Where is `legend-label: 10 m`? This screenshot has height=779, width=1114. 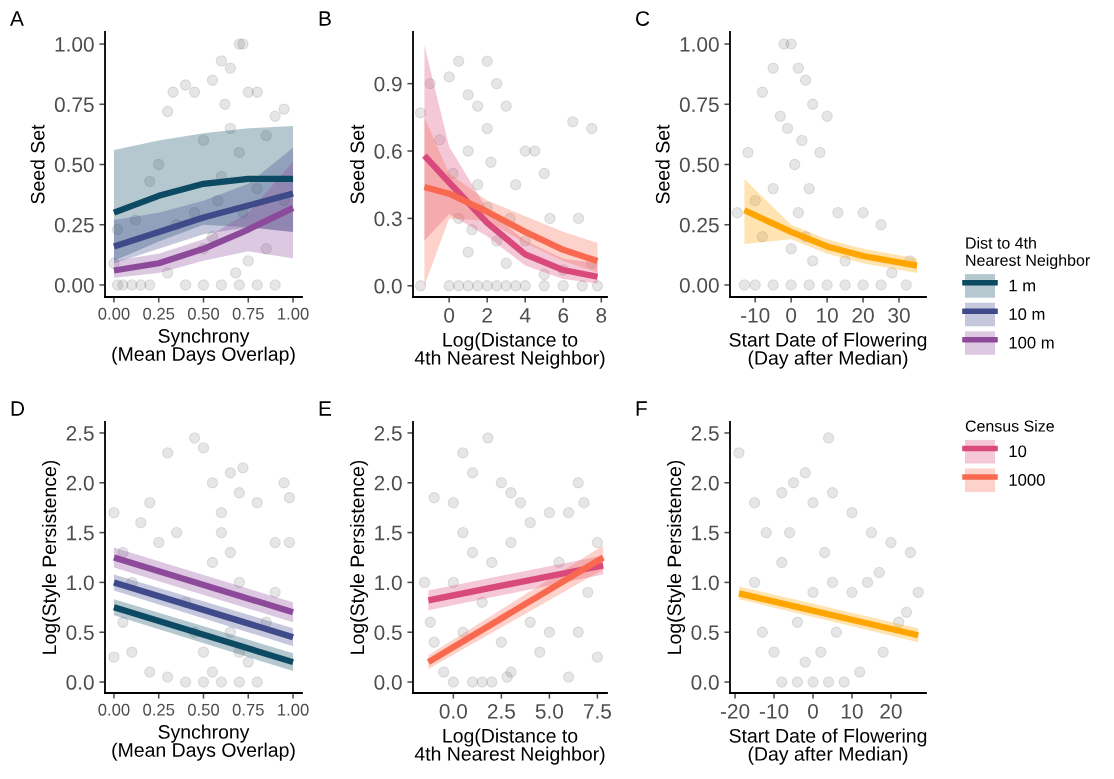 legend-label: 10 m is located at coordinates (1027, 314).